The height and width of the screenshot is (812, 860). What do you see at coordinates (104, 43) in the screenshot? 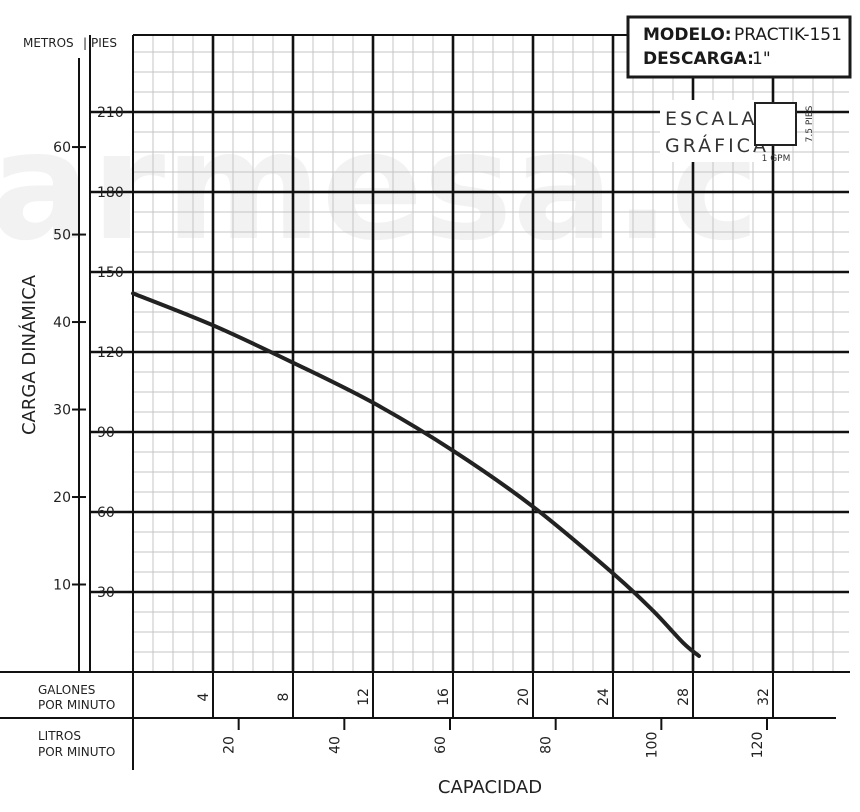
I see `y-right-header: PIES` at bounding box center [104, 43].